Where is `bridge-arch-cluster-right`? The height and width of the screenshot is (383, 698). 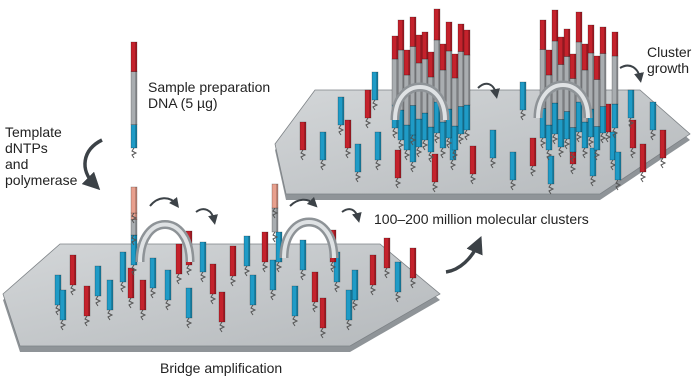 bridge-arch-cluster-right is located at coordinates (563, 99).